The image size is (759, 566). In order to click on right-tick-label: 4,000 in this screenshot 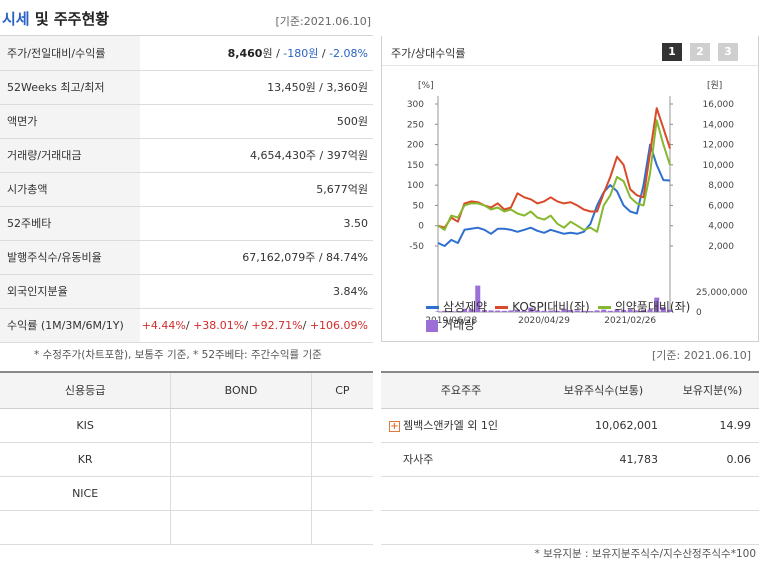, I will do `click(721, 227)`.